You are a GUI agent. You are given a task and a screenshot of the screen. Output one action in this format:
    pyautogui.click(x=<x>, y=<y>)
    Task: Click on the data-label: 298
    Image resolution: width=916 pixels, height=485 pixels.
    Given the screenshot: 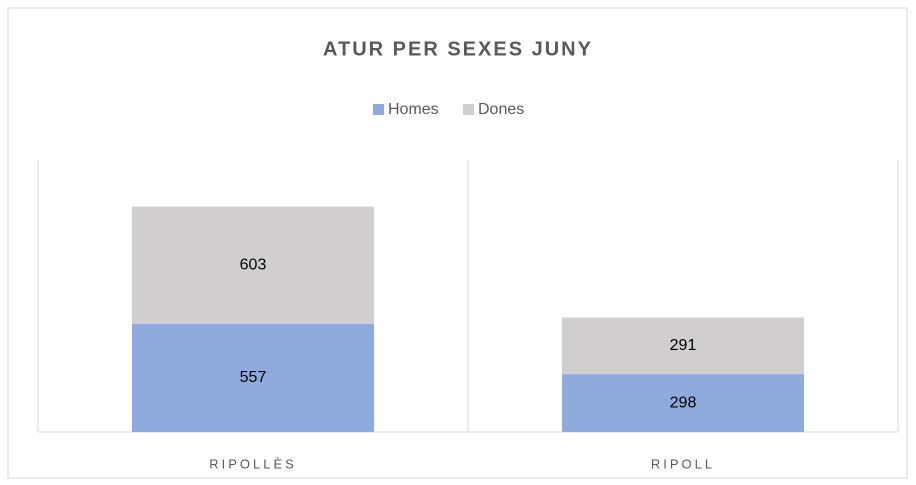 What is the action you would take?
    pyautogui.click(x=683, y=402)
    